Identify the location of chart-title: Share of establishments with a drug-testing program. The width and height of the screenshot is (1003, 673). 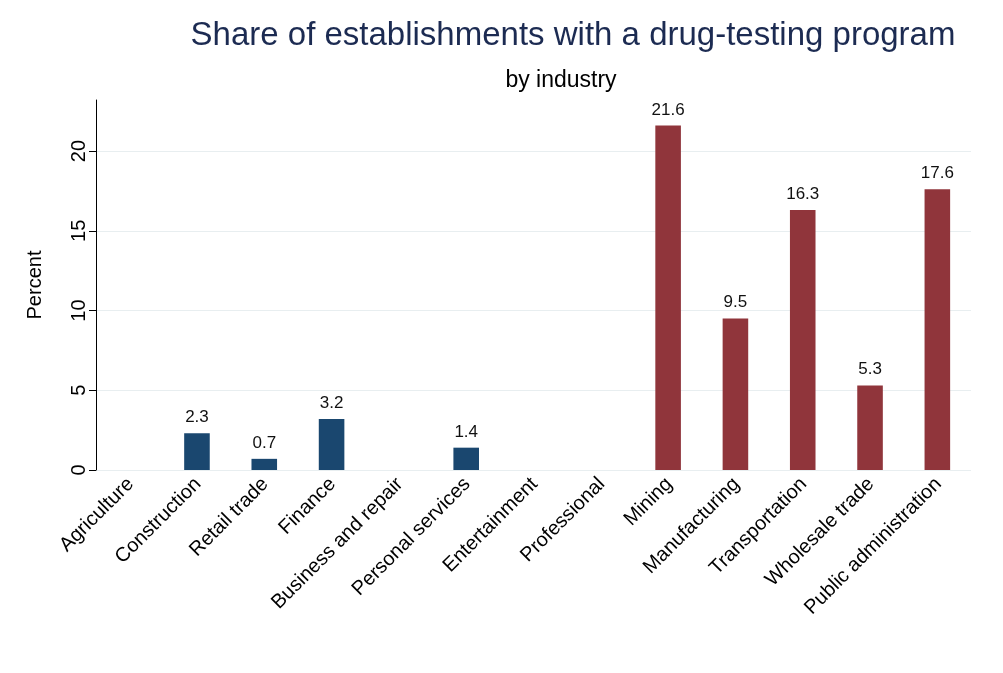
(573, 33).